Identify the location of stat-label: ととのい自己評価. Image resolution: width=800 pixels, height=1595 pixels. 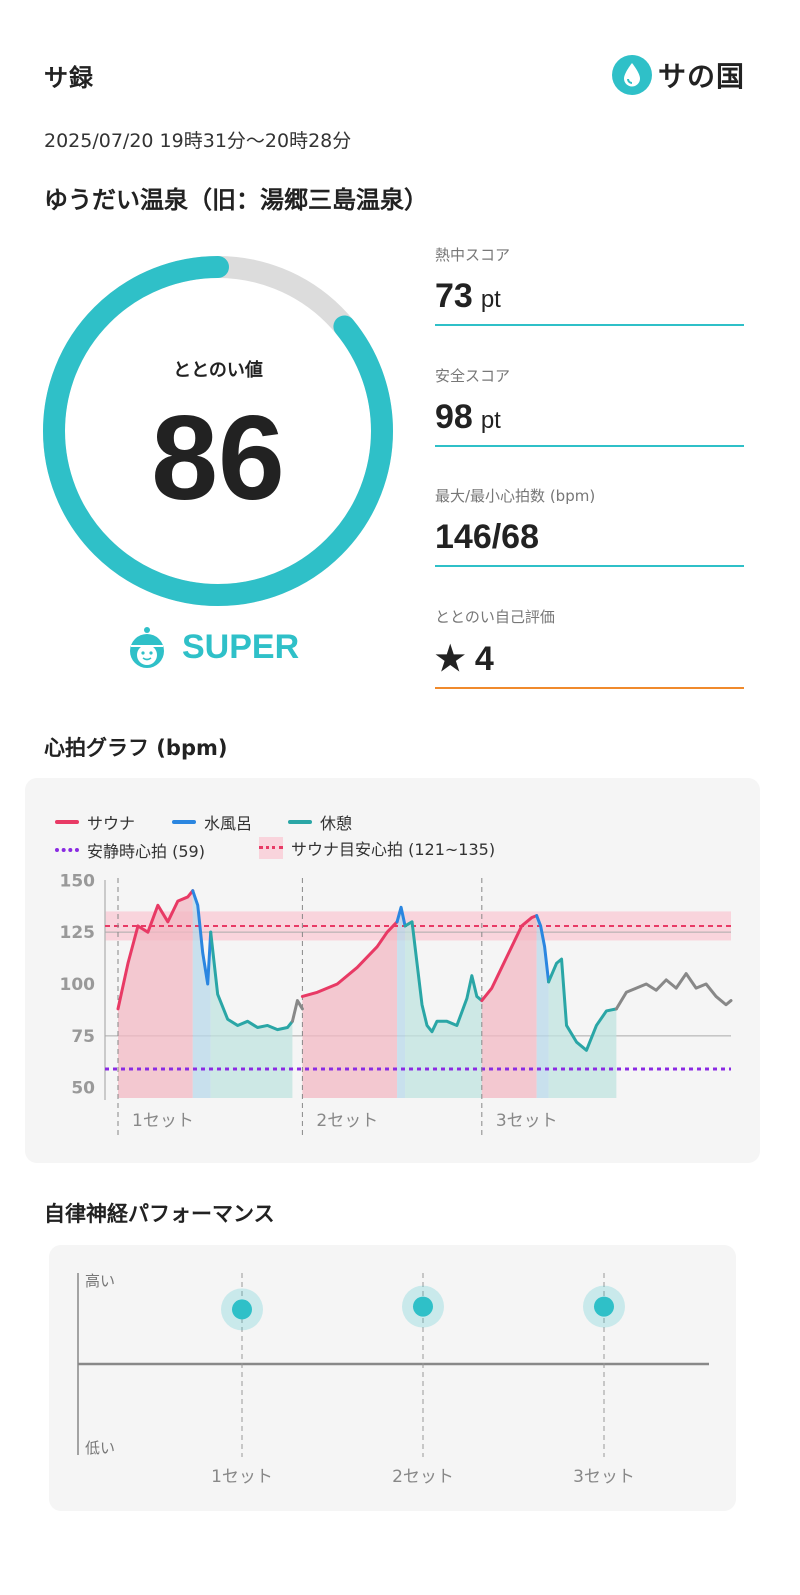
(495, 617).